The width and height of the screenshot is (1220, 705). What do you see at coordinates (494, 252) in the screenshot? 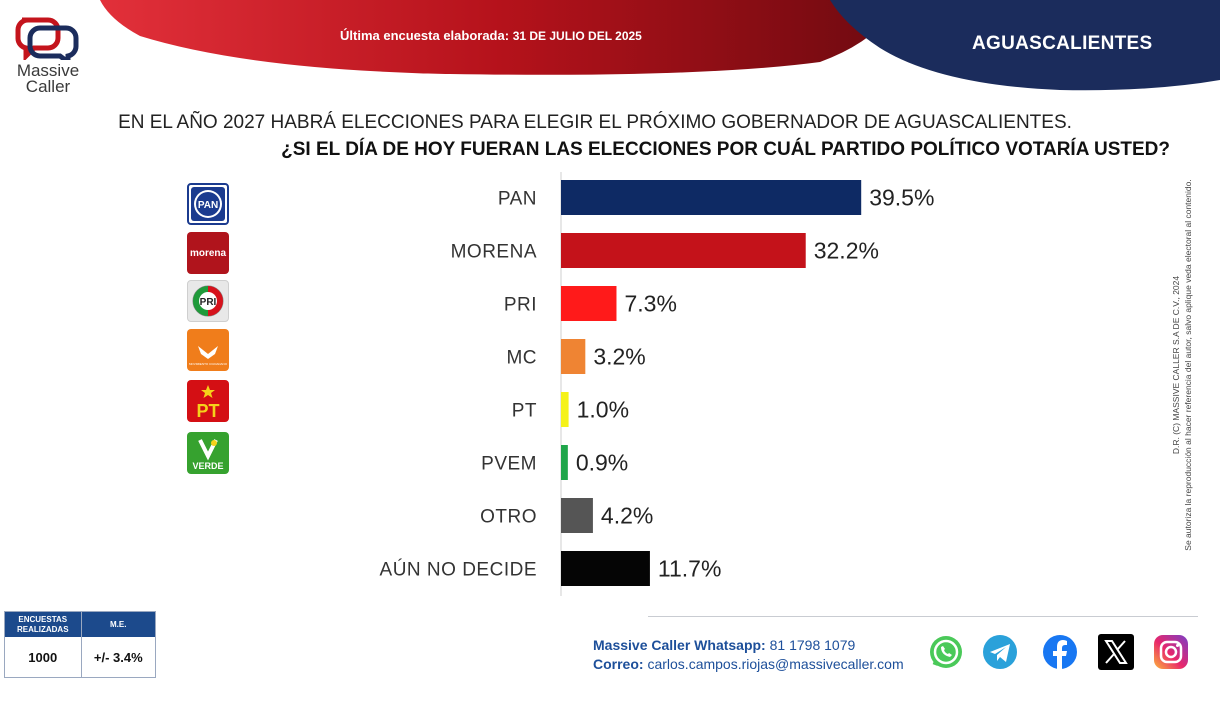
I see `category-label: MORENA` at bounding box center [494, 252].